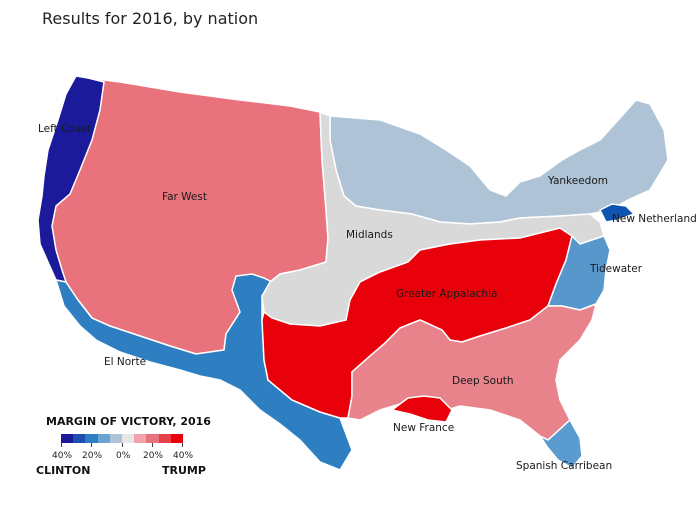 This screenshot has width=696, height=511. What do you see at coordinates (564, 466) in the screenshot?
I see `label-spanish-caribbean: Spanish Carribean` at bounding box center [564, 466].